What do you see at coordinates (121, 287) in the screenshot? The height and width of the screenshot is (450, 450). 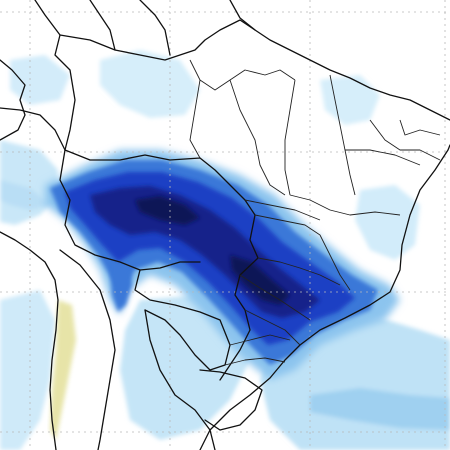 I see `band-tail` at bounding box center [121, 287].